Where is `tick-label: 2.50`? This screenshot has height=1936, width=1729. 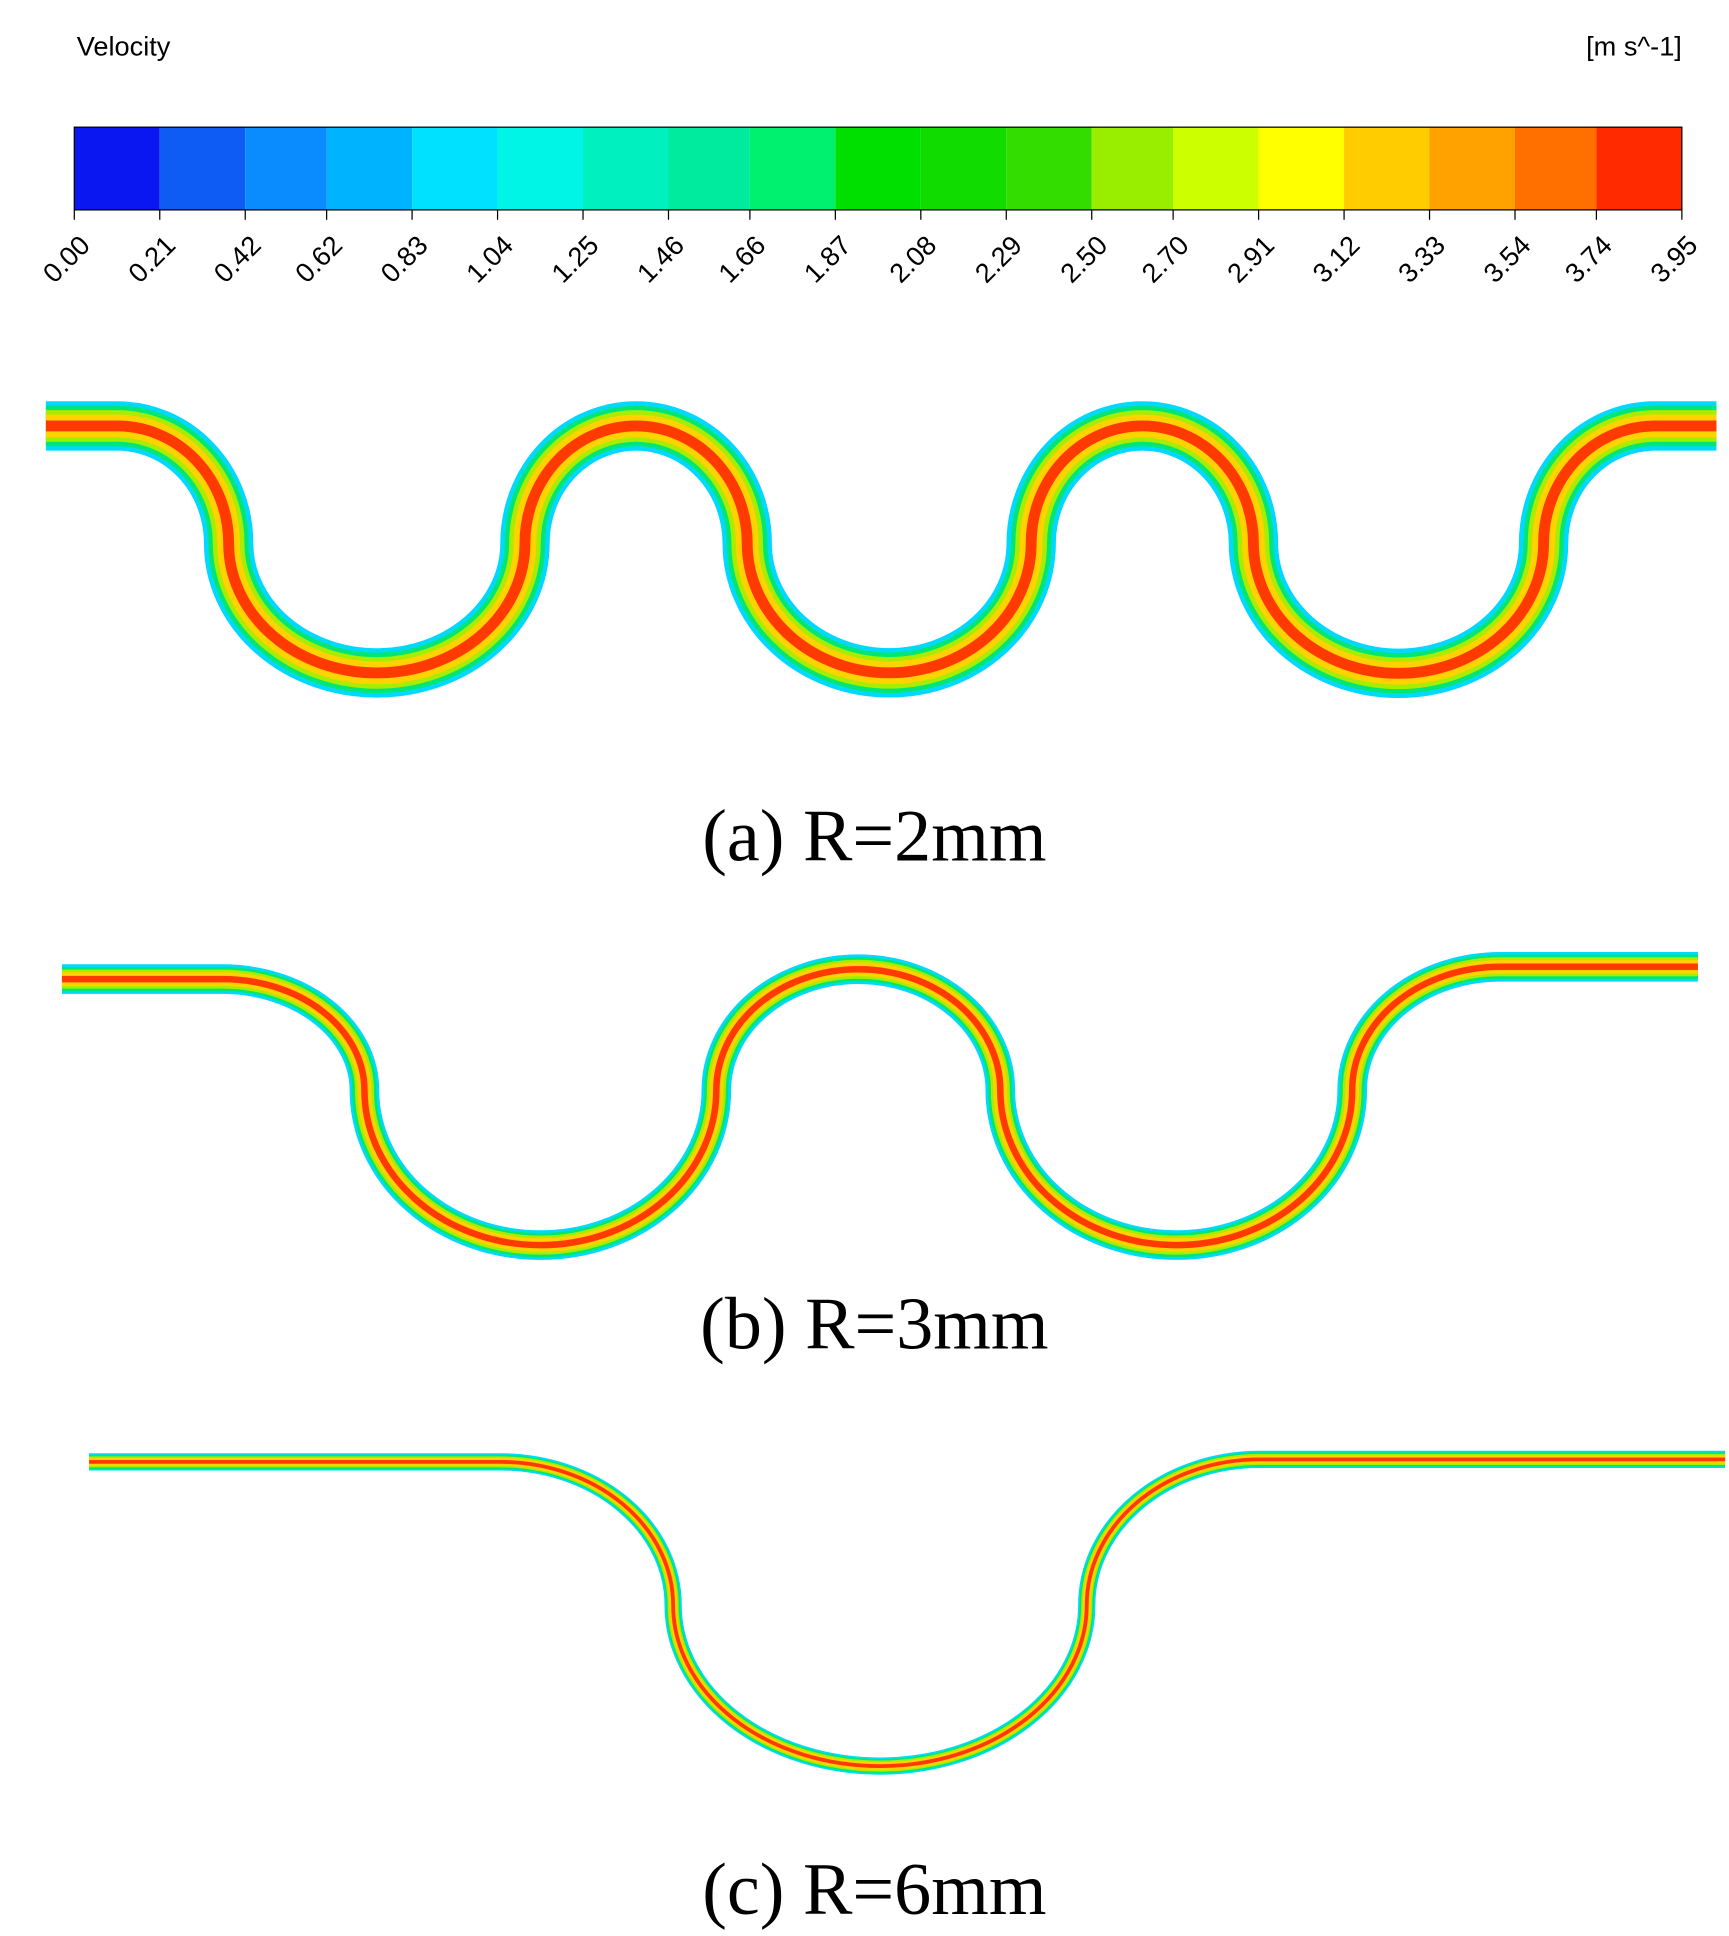 tick-label: 2.50 is located at coordinates (1083, 258).